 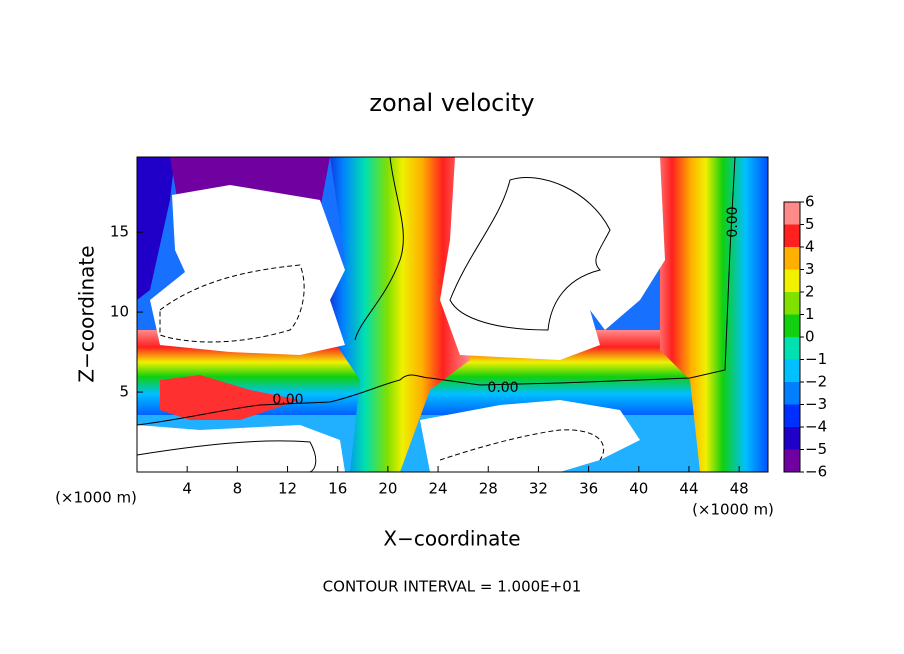 I want to click on colorbar-label: 2, so click(x=810, y=292).